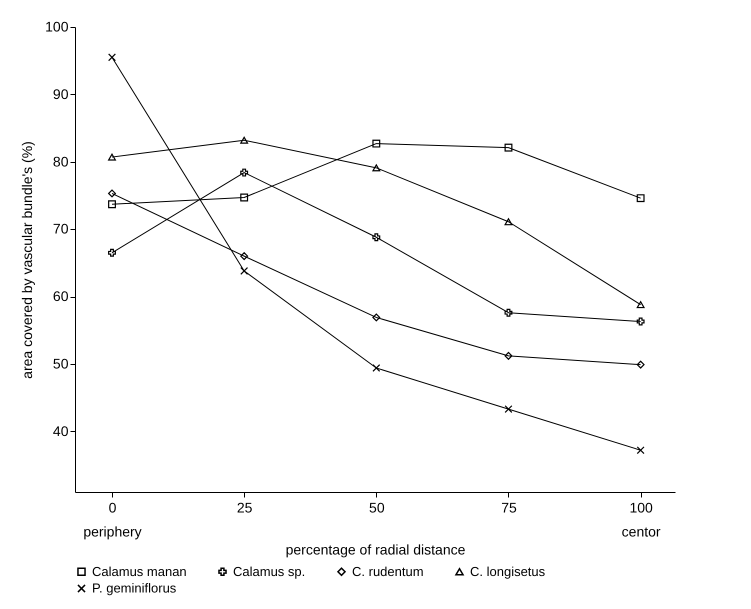 The image size is (751, 609). Describe the element at coordinates (244, 508) in the screenshot. I see `x-tick-label: 25` at that location.